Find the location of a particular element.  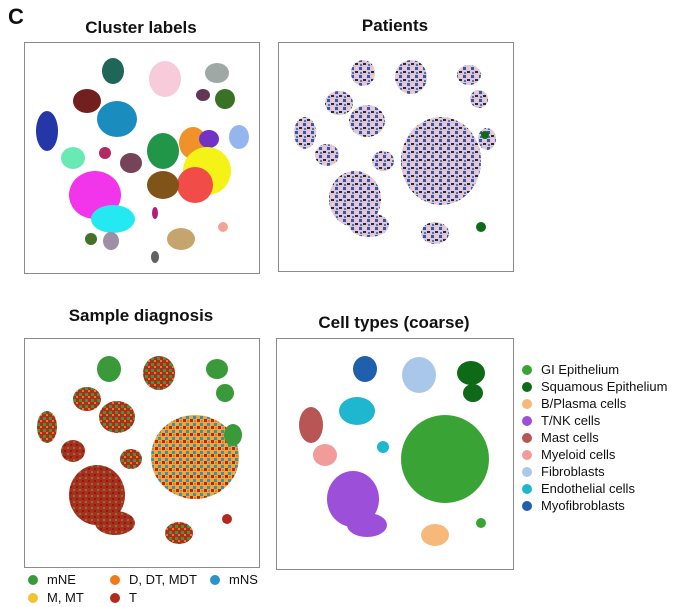

legend-label: B/Plasma cells is located at coordinates (584, 403).